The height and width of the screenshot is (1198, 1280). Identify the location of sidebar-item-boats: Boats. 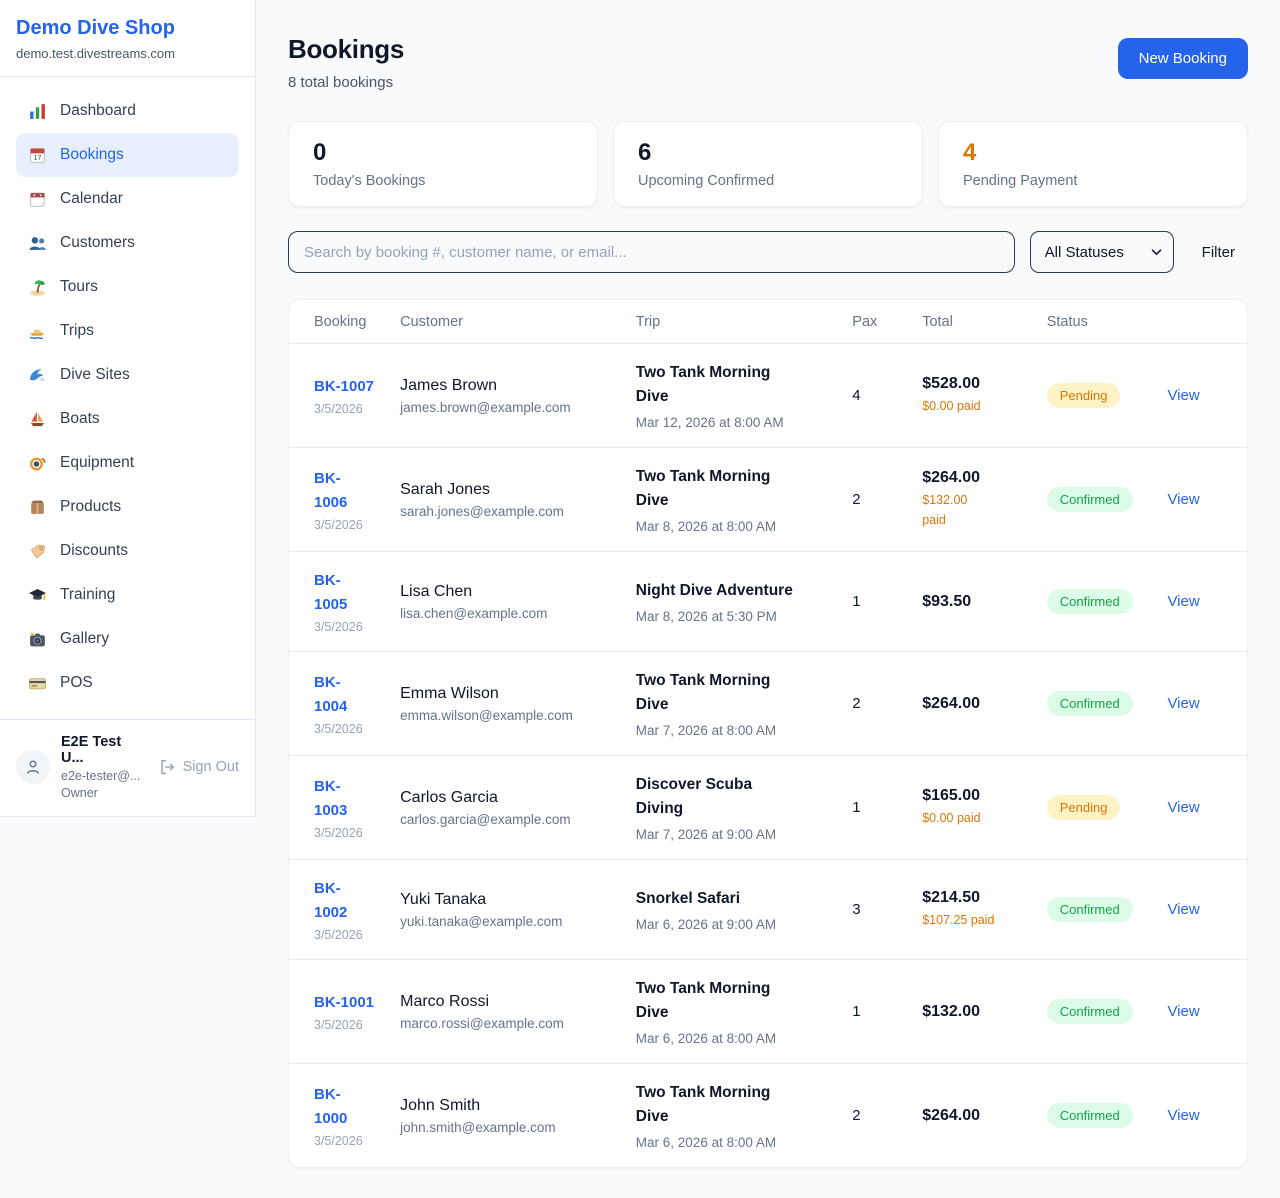
(127, 419).